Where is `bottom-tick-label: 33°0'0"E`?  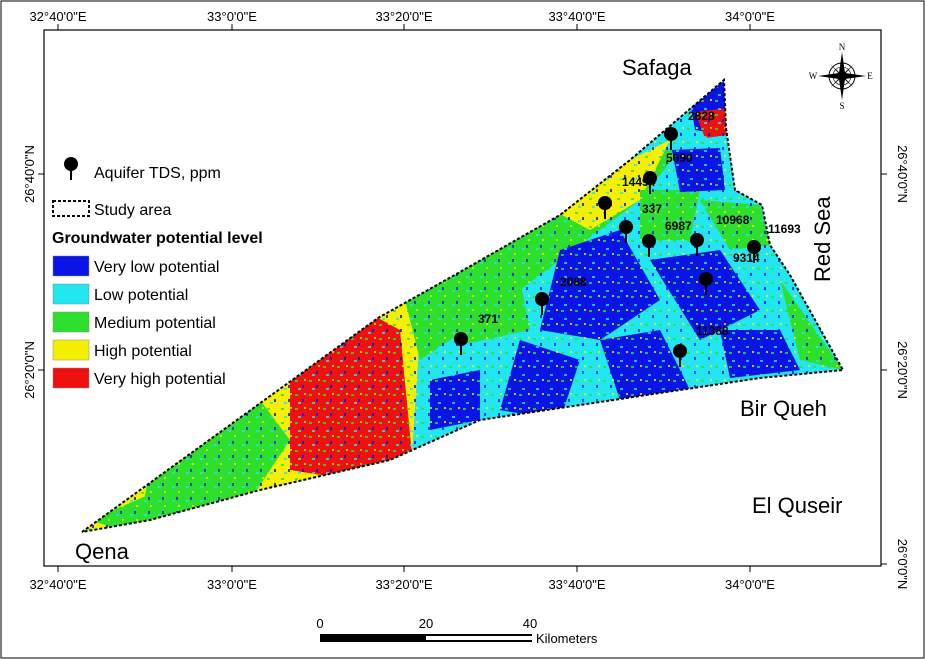
bottom-tick-label: 33°0'0"E is located at coordinates (232, 584).